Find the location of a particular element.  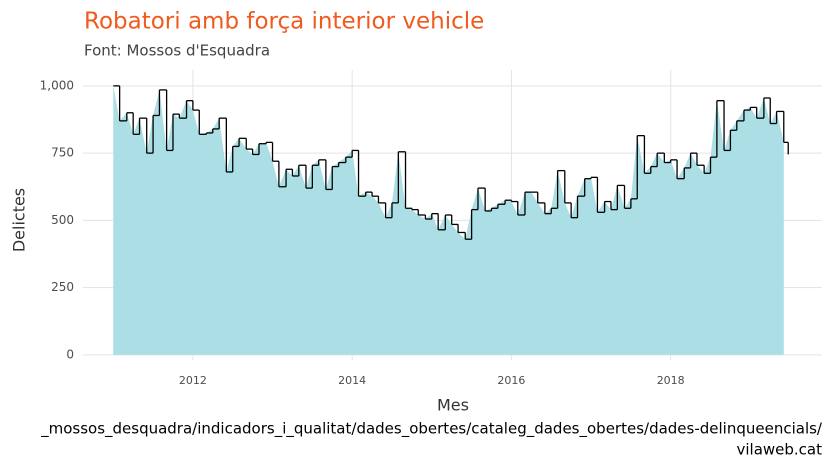

chart-subtitle: Font: Mossos d'Esquadra is located at coordinates (177, 51).